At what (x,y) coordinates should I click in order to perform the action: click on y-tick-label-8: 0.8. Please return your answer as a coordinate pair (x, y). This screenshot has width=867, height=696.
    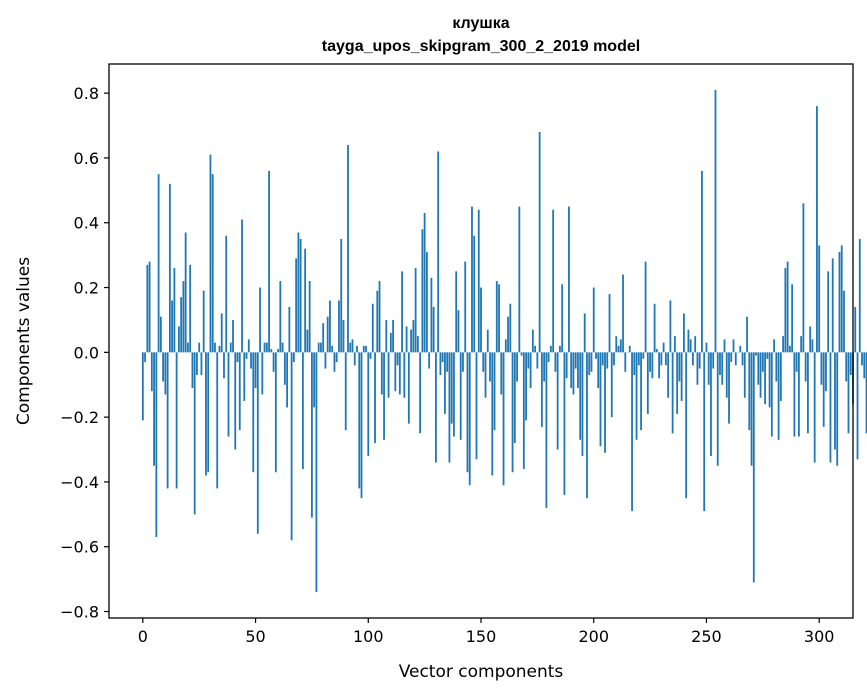
    Looking at the image, I should click on (86, 93).